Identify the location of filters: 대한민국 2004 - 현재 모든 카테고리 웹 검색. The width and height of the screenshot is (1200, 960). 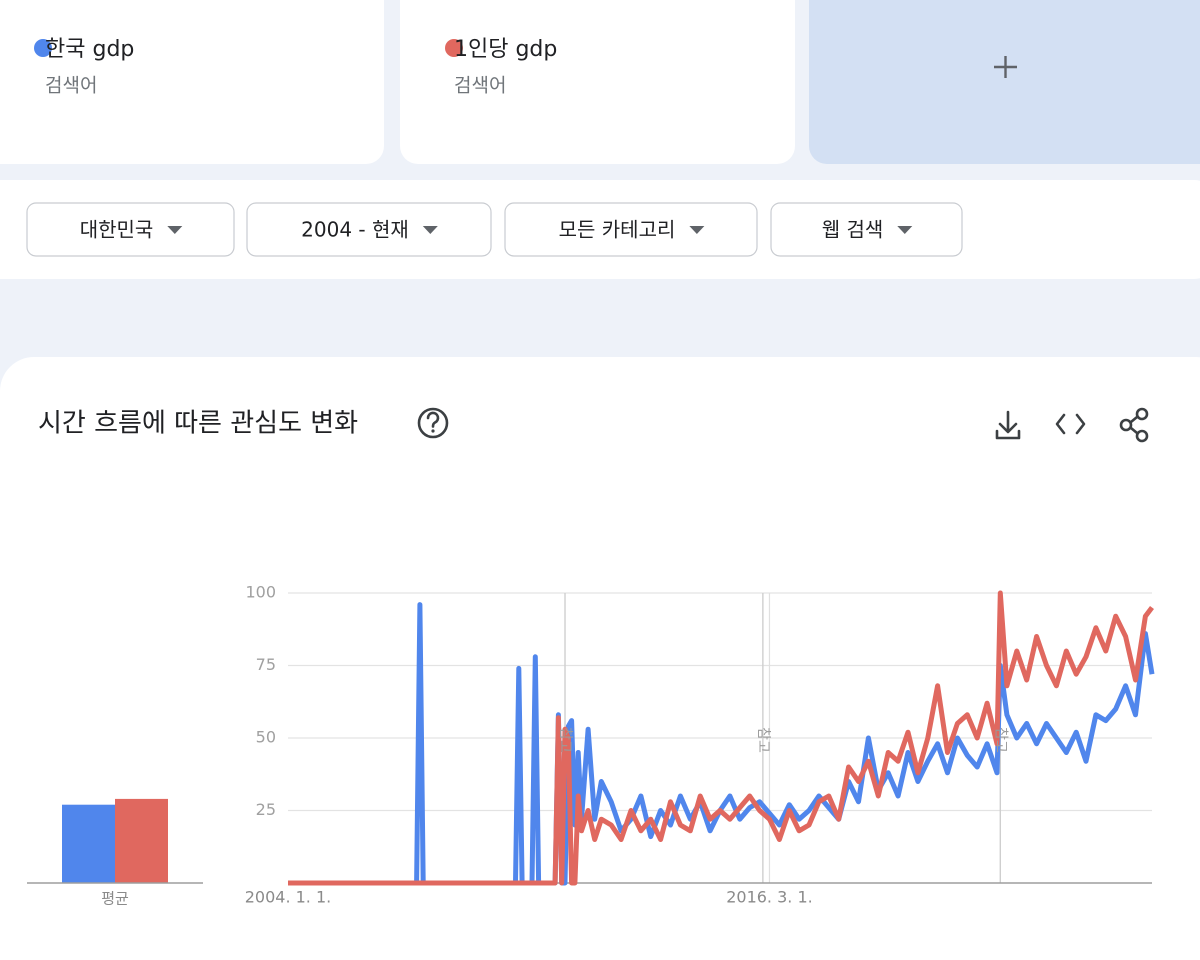
(494, 229).